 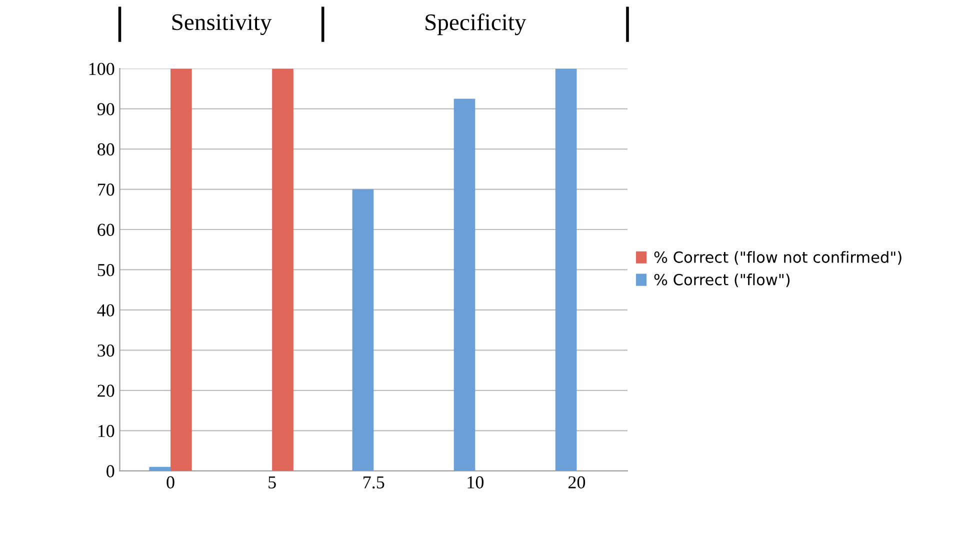 I want to click on x-tick-label: 10, so click(x=476, y=482).